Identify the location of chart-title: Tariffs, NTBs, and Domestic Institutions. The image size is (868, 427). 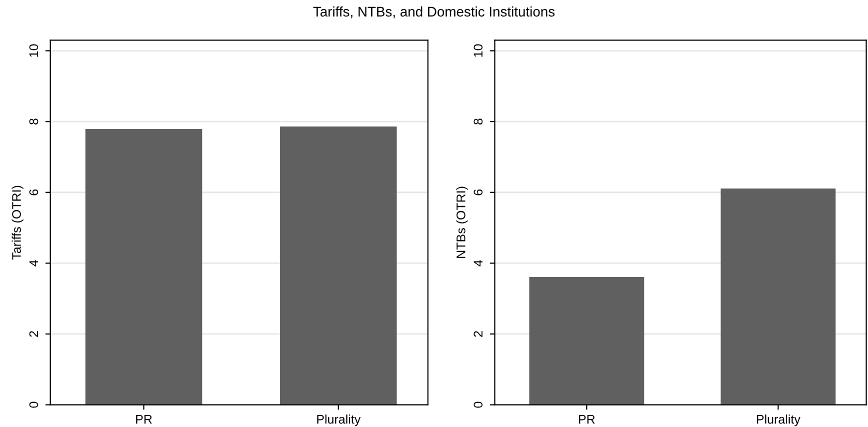
(434, 12).